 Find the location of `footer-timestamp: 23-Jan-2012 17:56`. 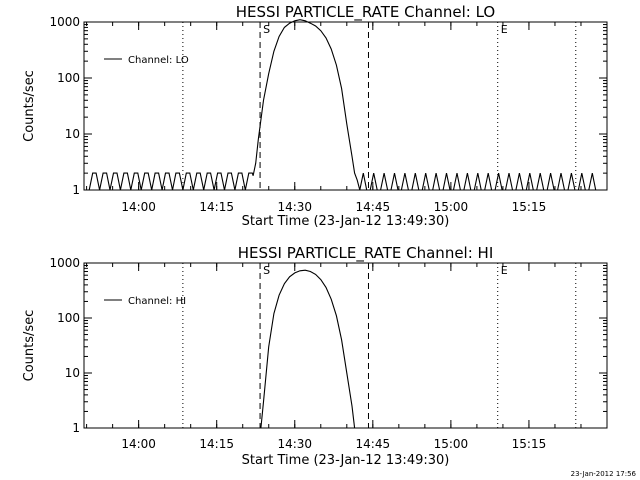

footer-timestamp: 23-Jan-2012 17:56 is located at coordinates (604, 474).